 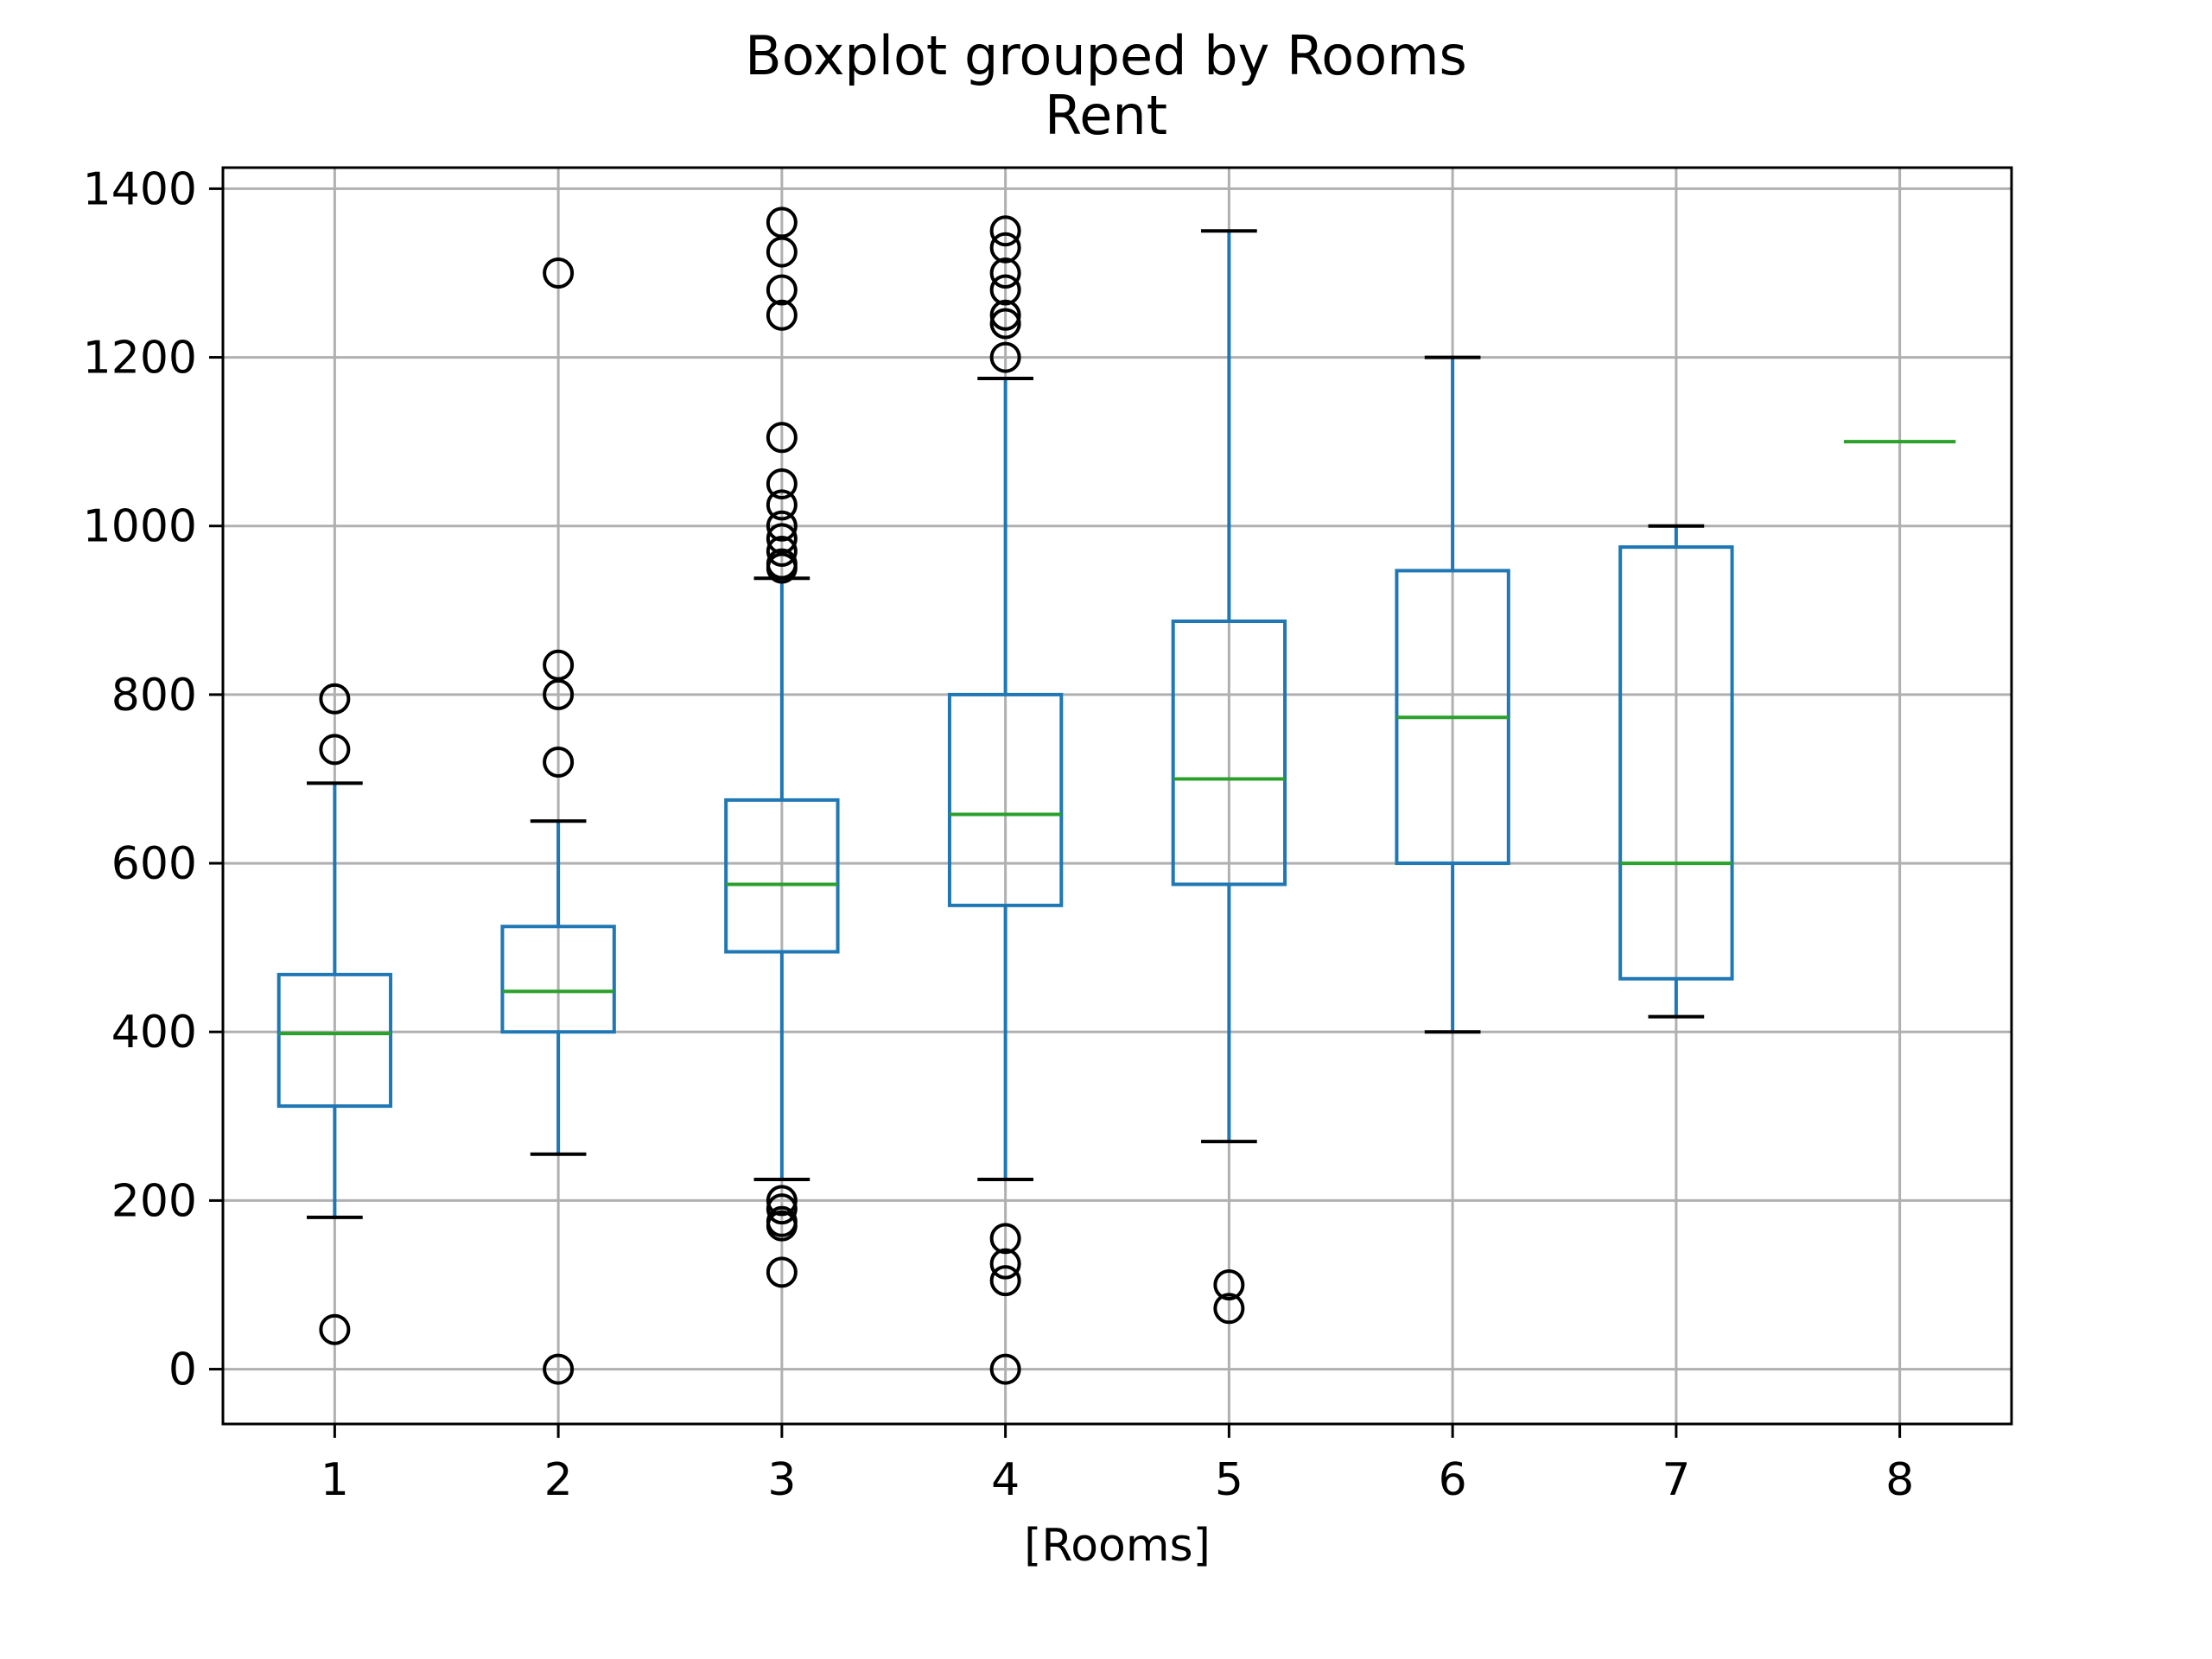 I want to click on y-tick-label: 1200, so click(x=140, y=359).